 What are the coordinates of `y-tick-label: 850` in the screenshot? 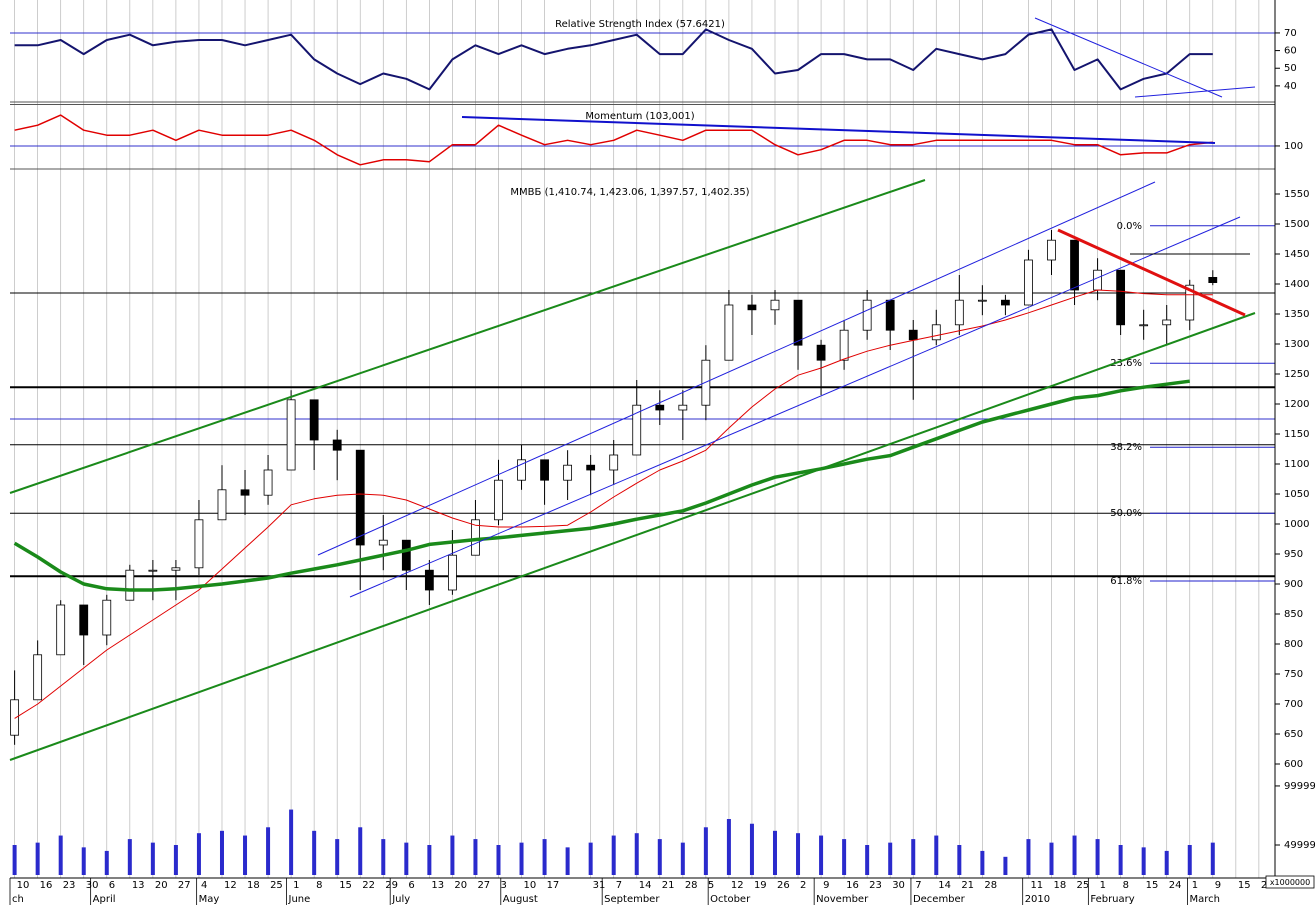 It's located at (1293, 614).